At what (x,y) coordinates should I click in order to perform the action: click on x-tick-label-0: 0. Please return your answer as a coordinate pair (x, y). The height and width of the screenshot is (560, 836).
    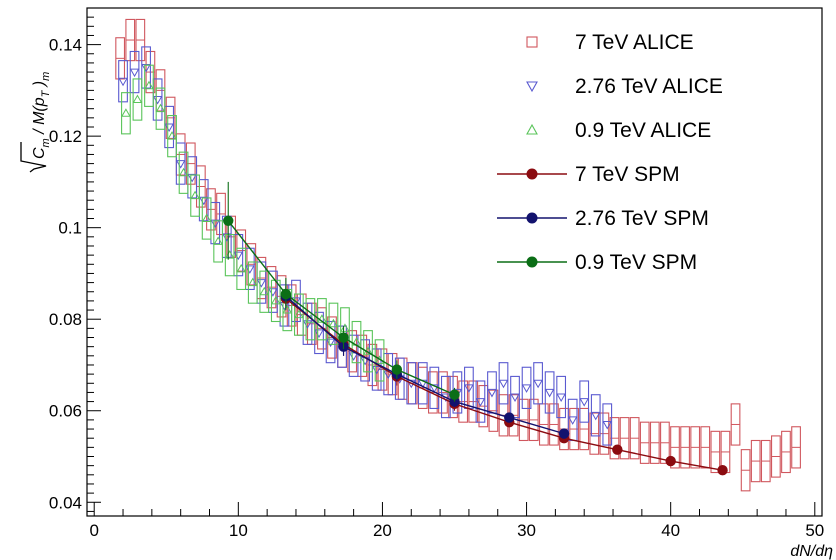
    Looking at the image, I should click on (93, 530).